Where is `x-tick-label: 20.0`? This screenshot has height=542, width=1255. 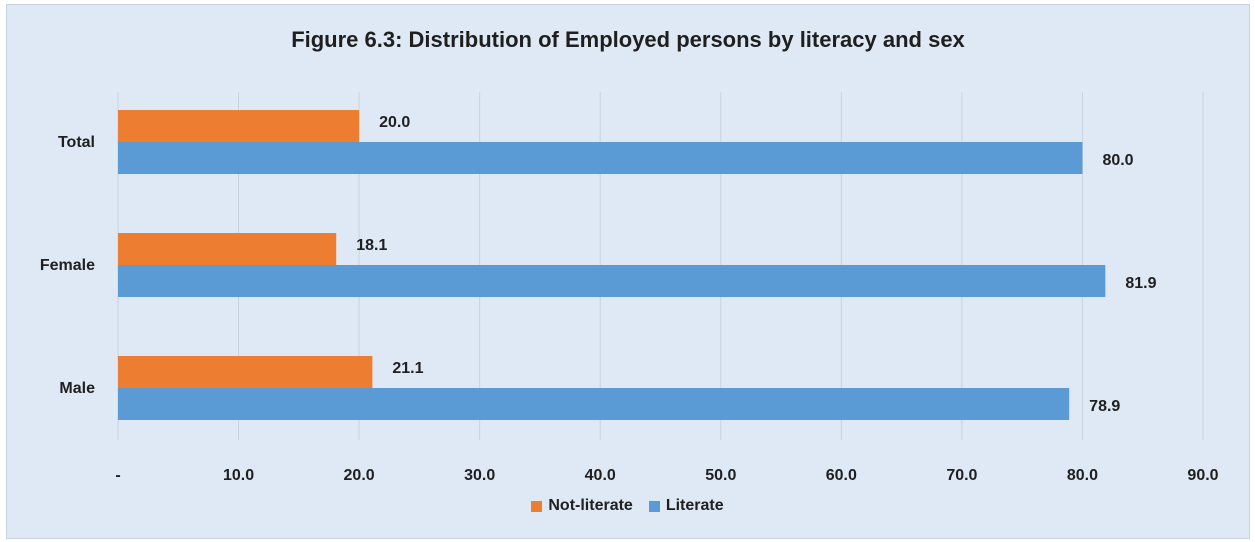 x-tick-label: 20.0 is located at coordinates (359, 475).